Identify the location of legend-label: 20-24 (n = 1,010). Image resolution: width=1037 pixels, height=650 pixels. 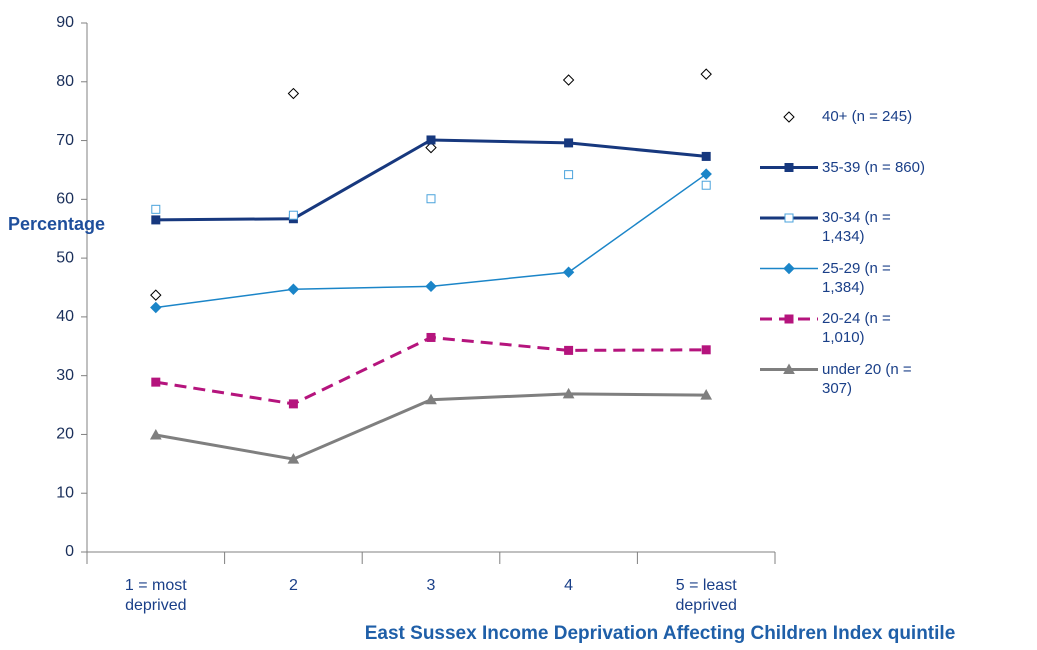
(856, 328).